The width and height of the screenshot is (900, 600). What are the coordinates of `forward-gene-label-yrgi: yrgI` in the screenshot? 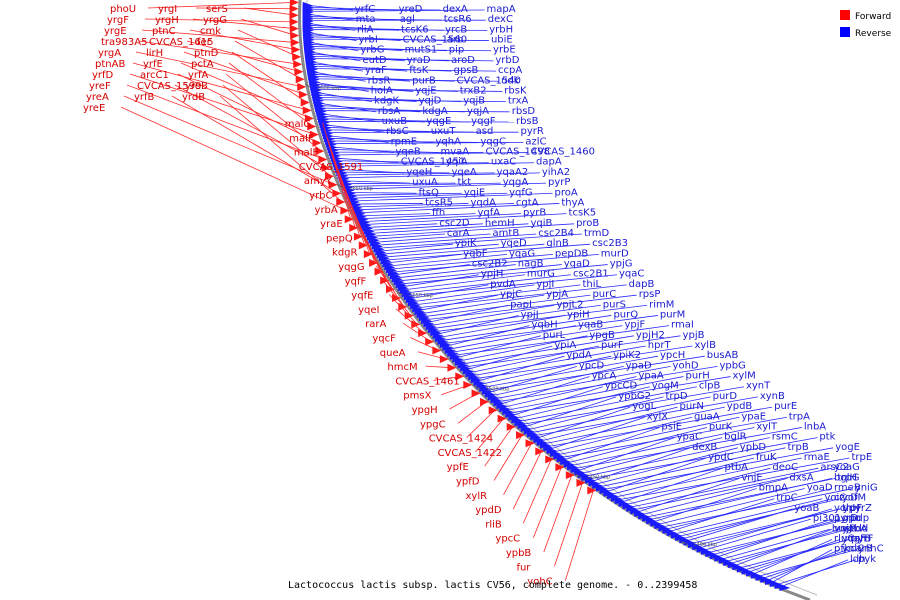 It's located at (167, 9).